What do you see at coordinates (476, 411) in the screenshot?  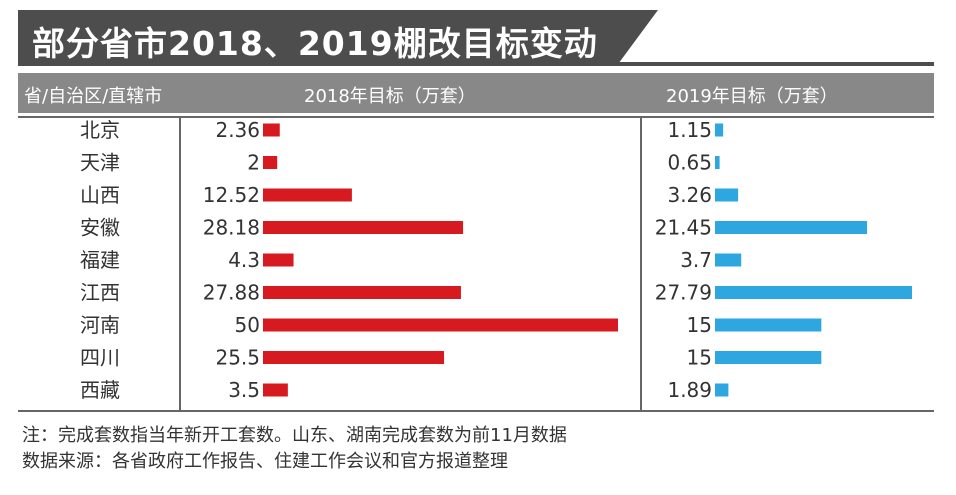 I see `table-bottom-border` at bounding box center [476, 411].